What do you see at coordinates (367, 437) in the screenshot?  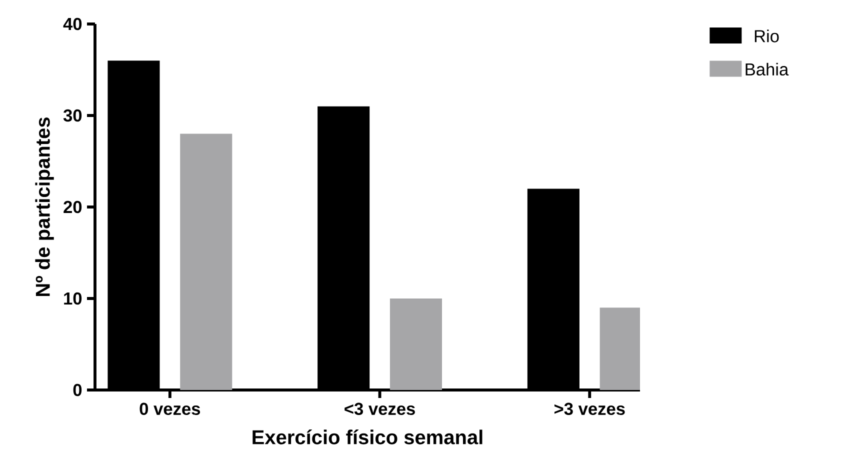 I see `x-axis-title: Exercício físico semanal` at bounding box center [367, 437].